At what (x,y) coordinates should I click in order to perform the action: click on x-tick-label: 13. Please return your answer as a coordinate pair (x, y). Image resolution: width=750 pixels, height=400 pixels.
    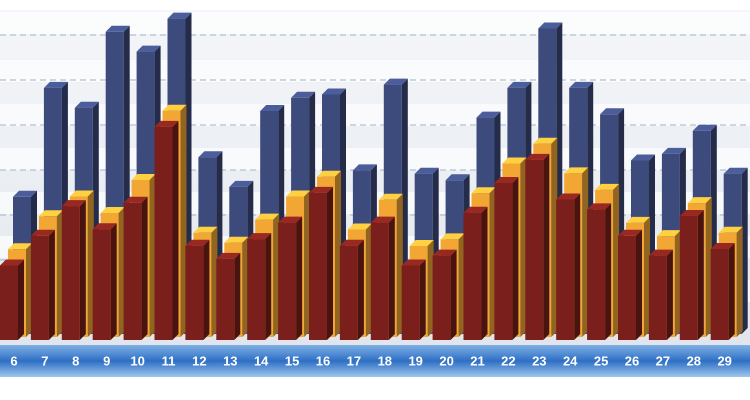
    Looking at the image, I should click on (230, 360).